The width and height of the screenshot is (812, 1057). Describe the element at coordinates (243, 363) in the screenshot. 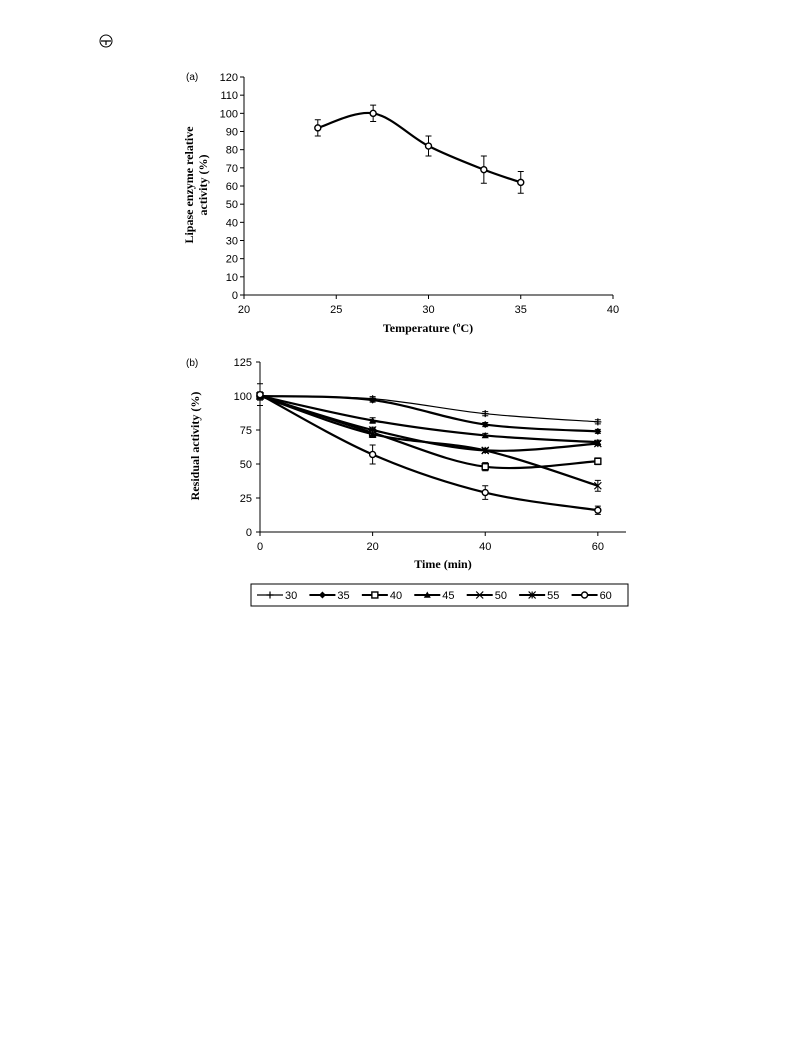

I see `chart-b-y-tick-label: 125` at that location.